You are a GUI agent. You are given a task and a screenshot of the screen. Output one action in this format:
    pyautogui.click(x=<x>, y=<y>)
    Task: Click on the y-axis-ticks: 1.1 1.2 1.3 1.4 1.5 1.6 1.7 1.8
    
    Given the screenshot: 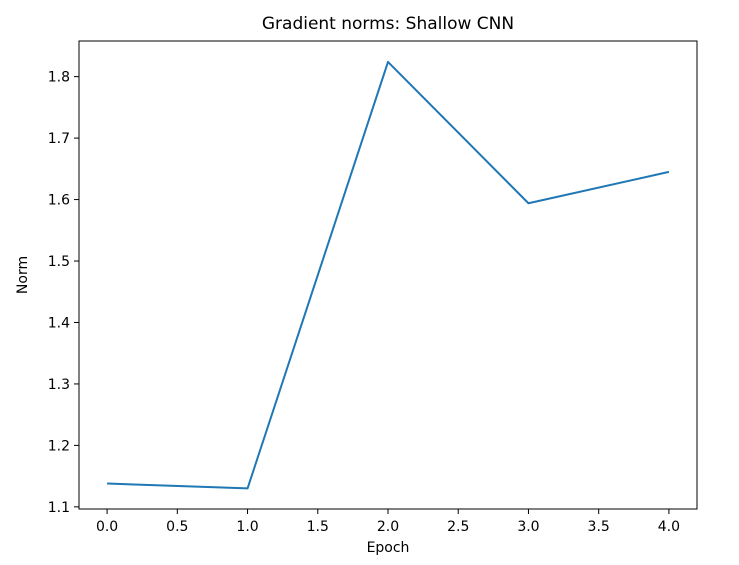 What is the action you would take?
    pyautogui.click(x=63, y=293)
    